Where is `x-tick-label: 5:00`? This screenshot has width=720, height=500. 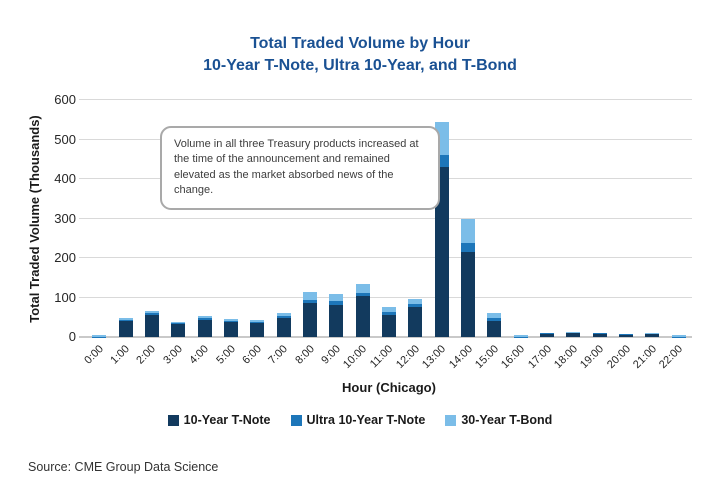
x-tick-label: 5:00 is located at coordinates (225, 355).